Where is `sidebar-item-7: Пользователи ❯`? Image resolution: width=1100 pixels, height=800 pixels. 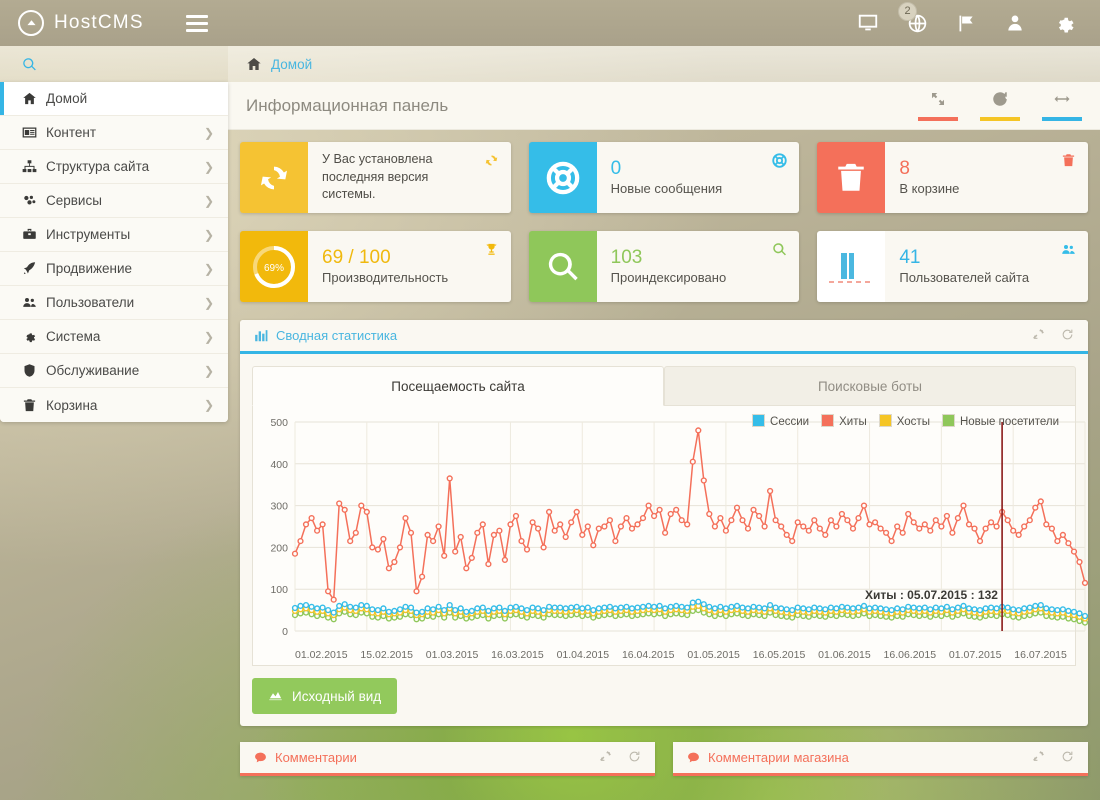
sidebar-item-7: Пользователи ❯ is located at coordinates (114, 303).